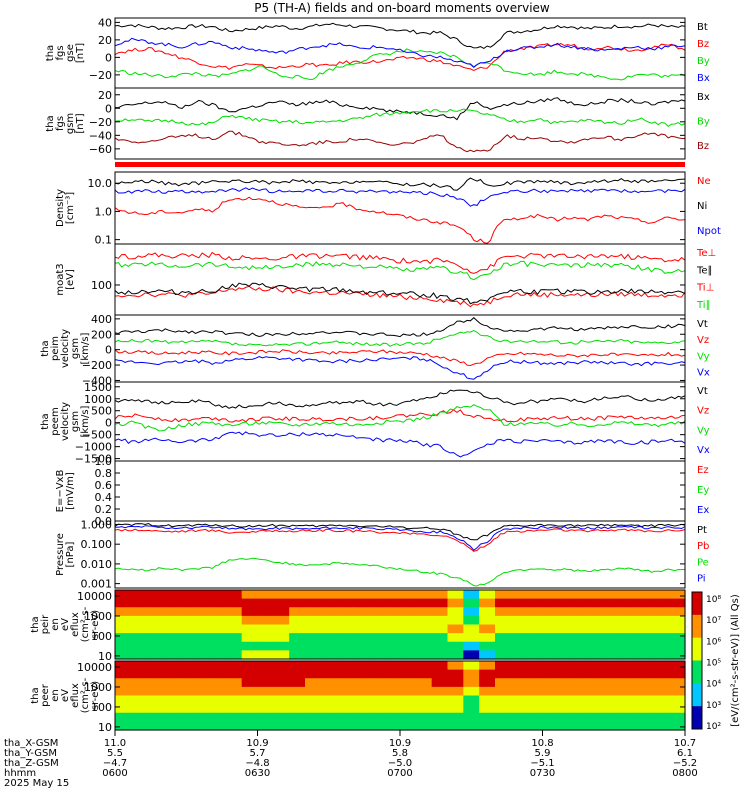  I want to click on y-axis-label: peir, so click(45, 624).